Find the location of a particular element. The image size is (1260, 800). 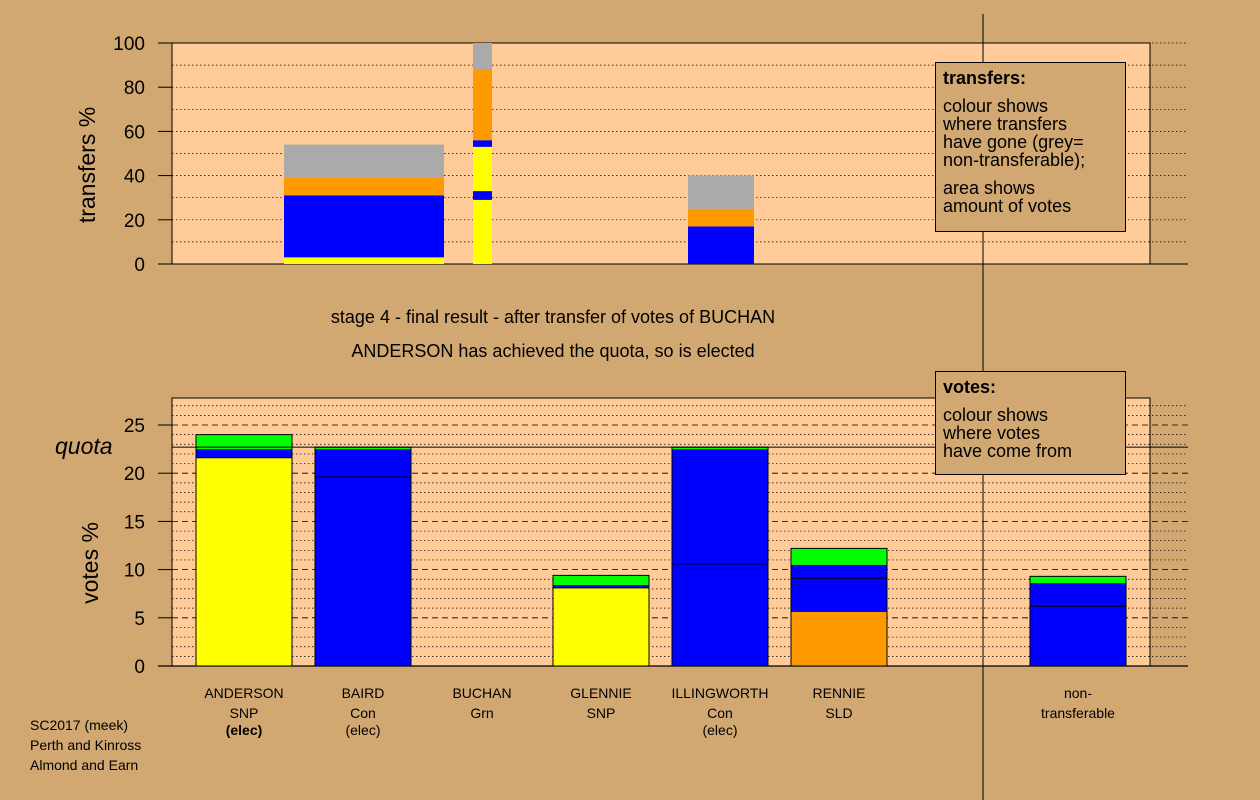

transfers-legend-line: where transfers is located at coordinates (1005, 124).